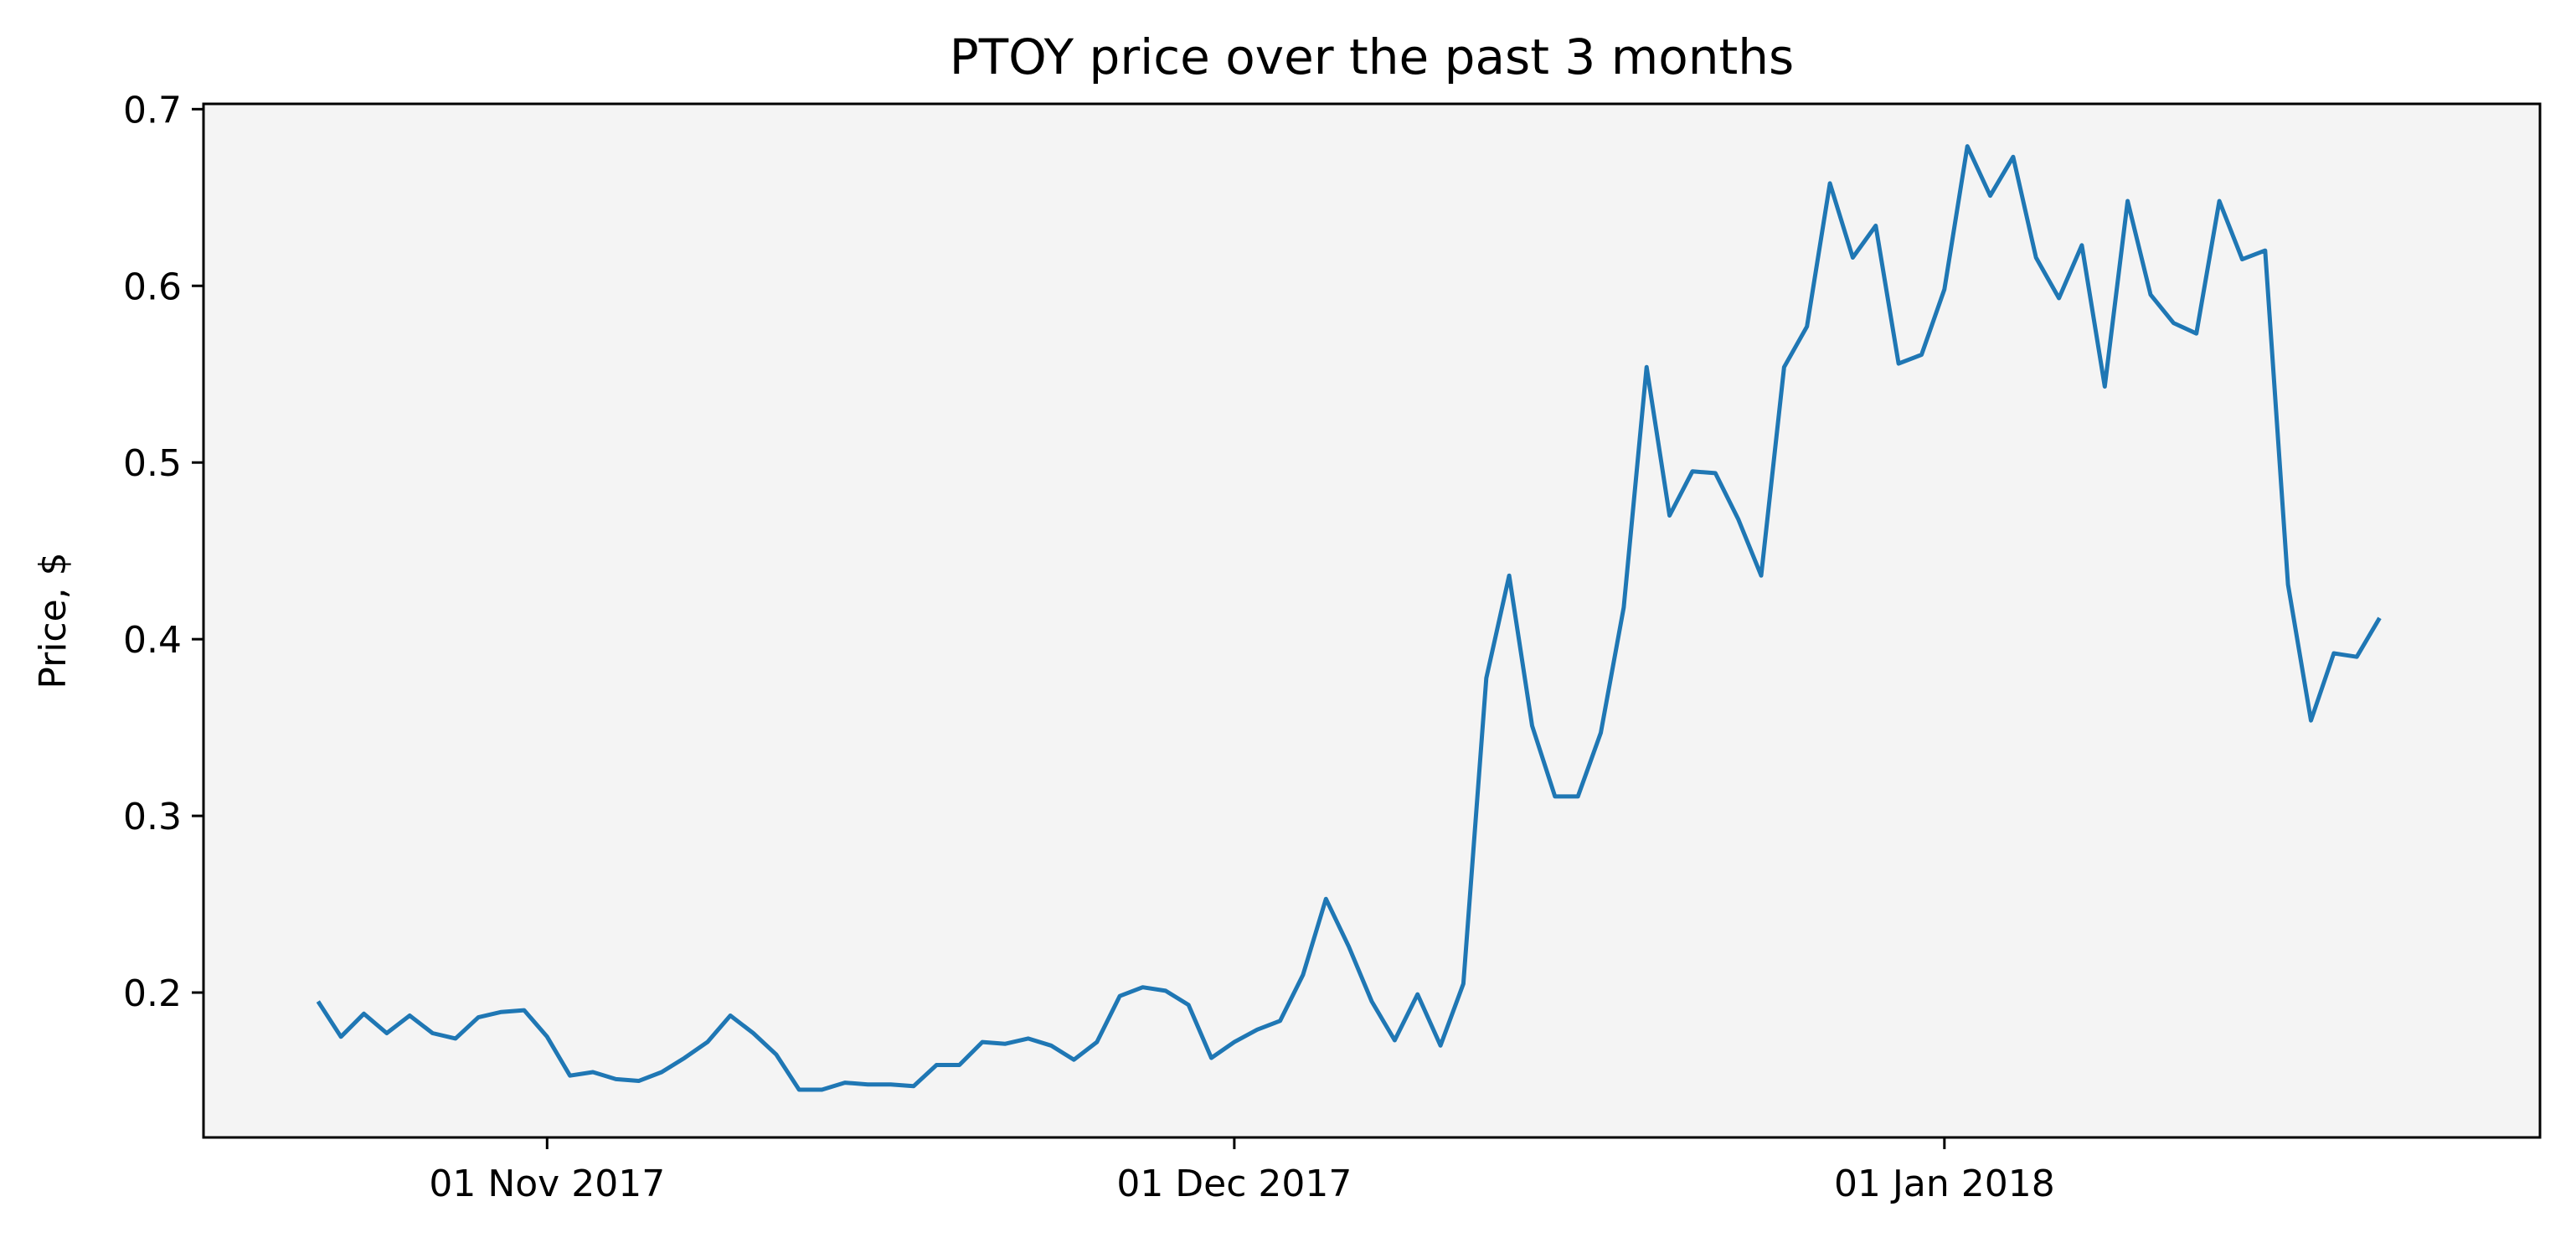 The image size is (2576, 1248). I want to click on y-tick-label: 0.4, so click(152, 640).